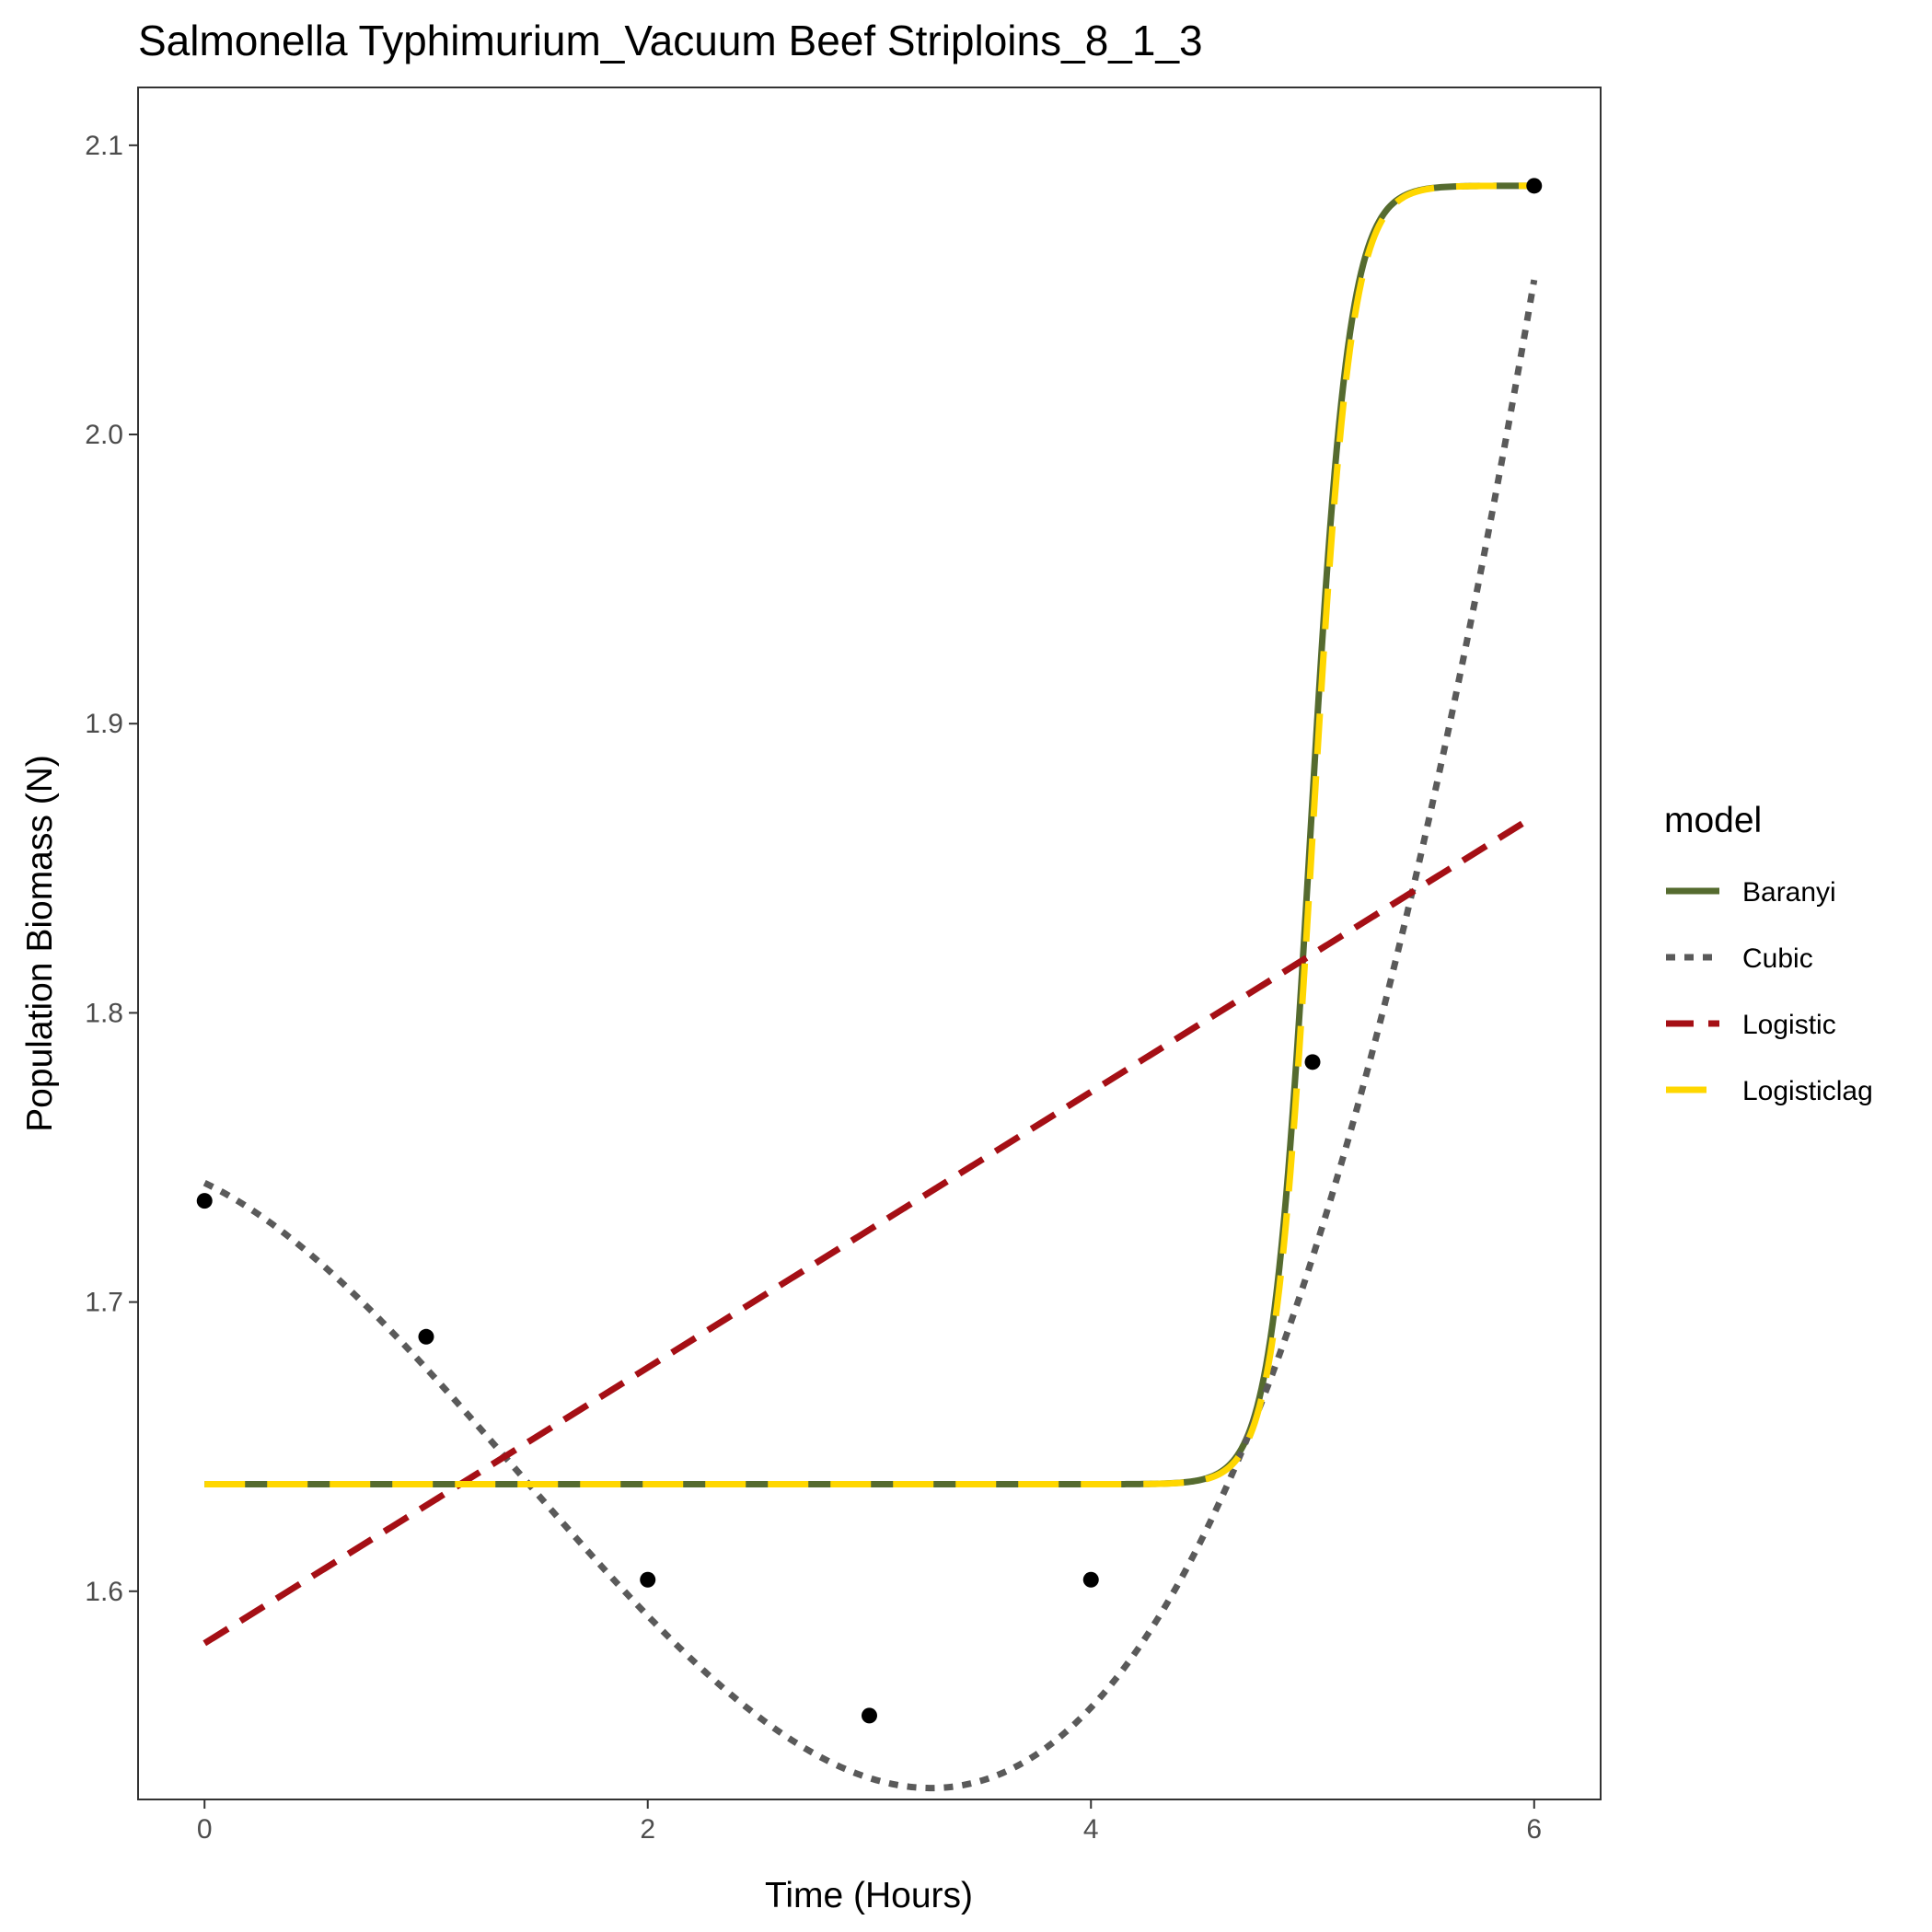  Describe the element at coordinates (205, 1830) in the screenshot. I see `x-tick-label: 0` at that location.